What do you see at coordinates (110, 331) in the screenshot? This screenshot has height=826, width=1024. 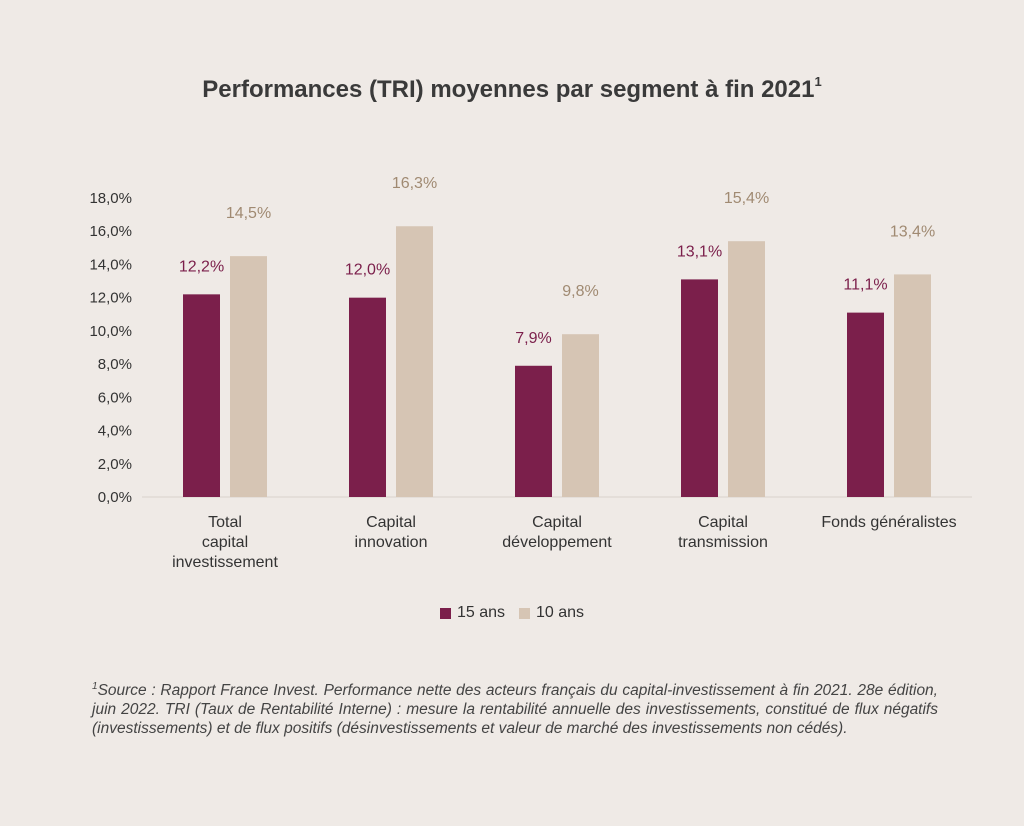 I see `y-tick-label: 10,0%` at bounding box center [110, 331].